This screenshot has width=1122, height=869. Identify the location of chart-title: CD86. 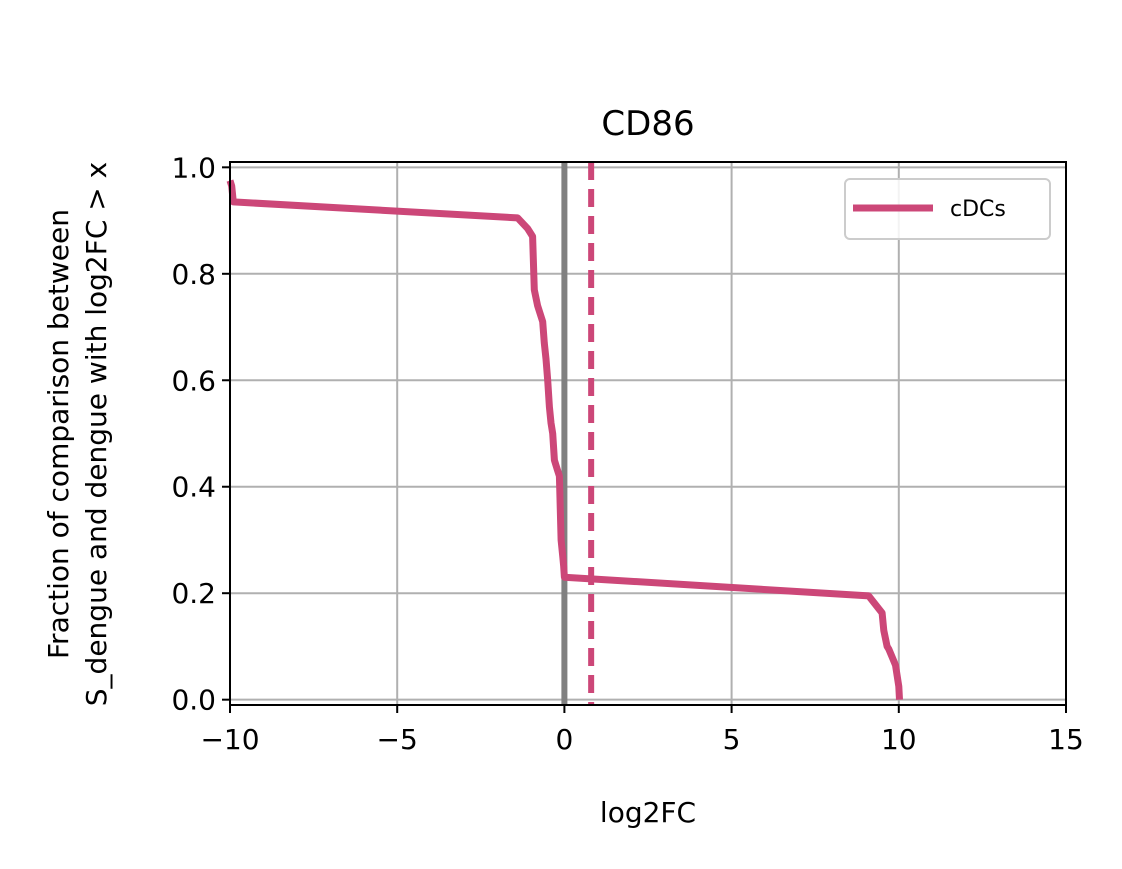
(647, 124).